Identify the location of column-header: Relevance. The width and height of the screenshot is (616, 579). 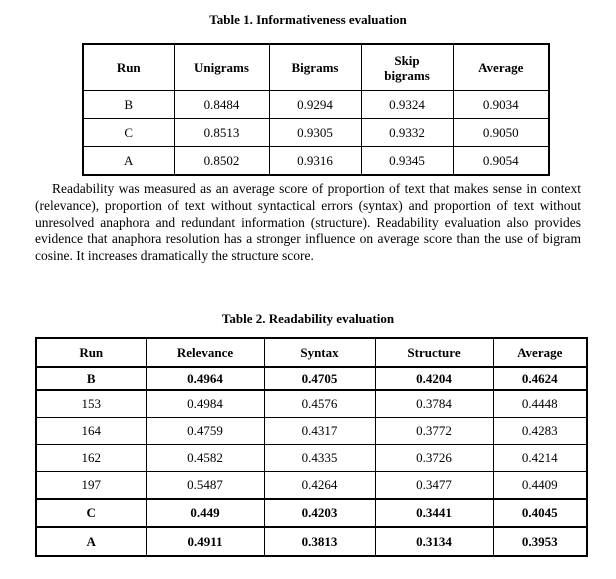
(205, 352).